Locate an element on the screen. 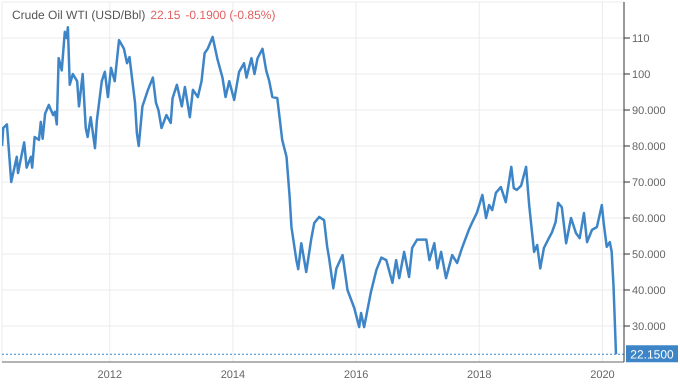 This screenshot has height=385, width=680. text: Crude Oil WTI (USD/Bbl) is located at coordinates (79, 15).